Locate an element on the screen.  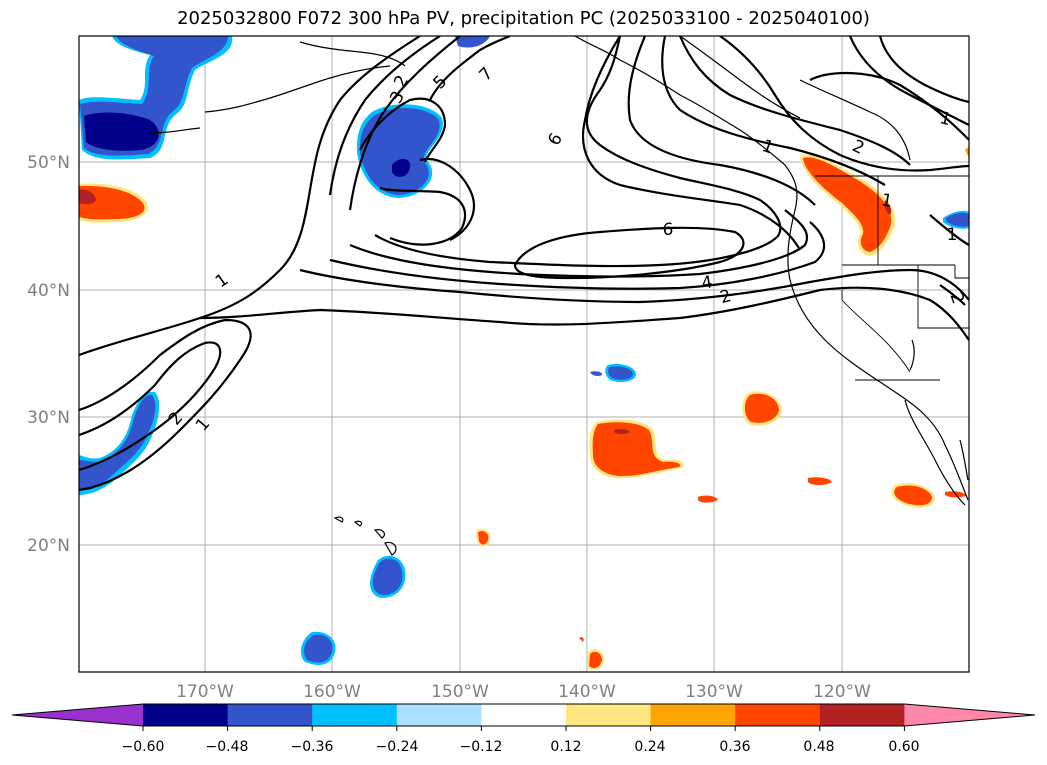
lat-label-50n: 50°N is located at coordinates (48, 163).